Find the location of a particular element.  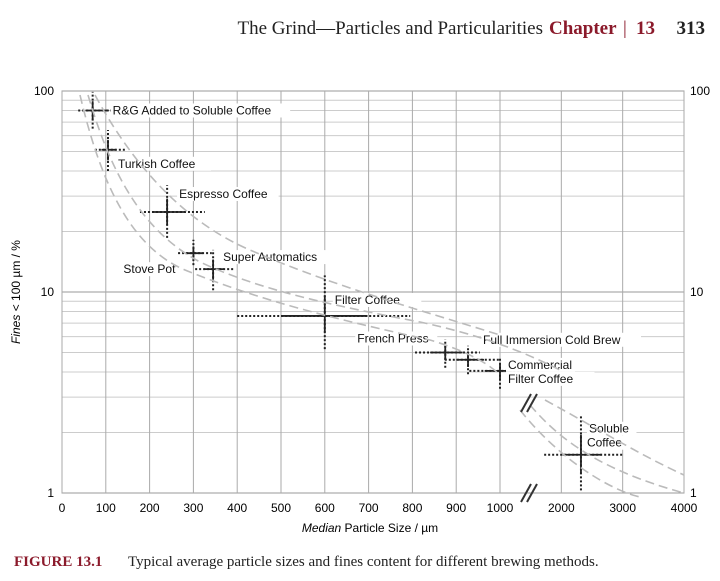

x-label-italic: Median is located at coordinates (322, 528).